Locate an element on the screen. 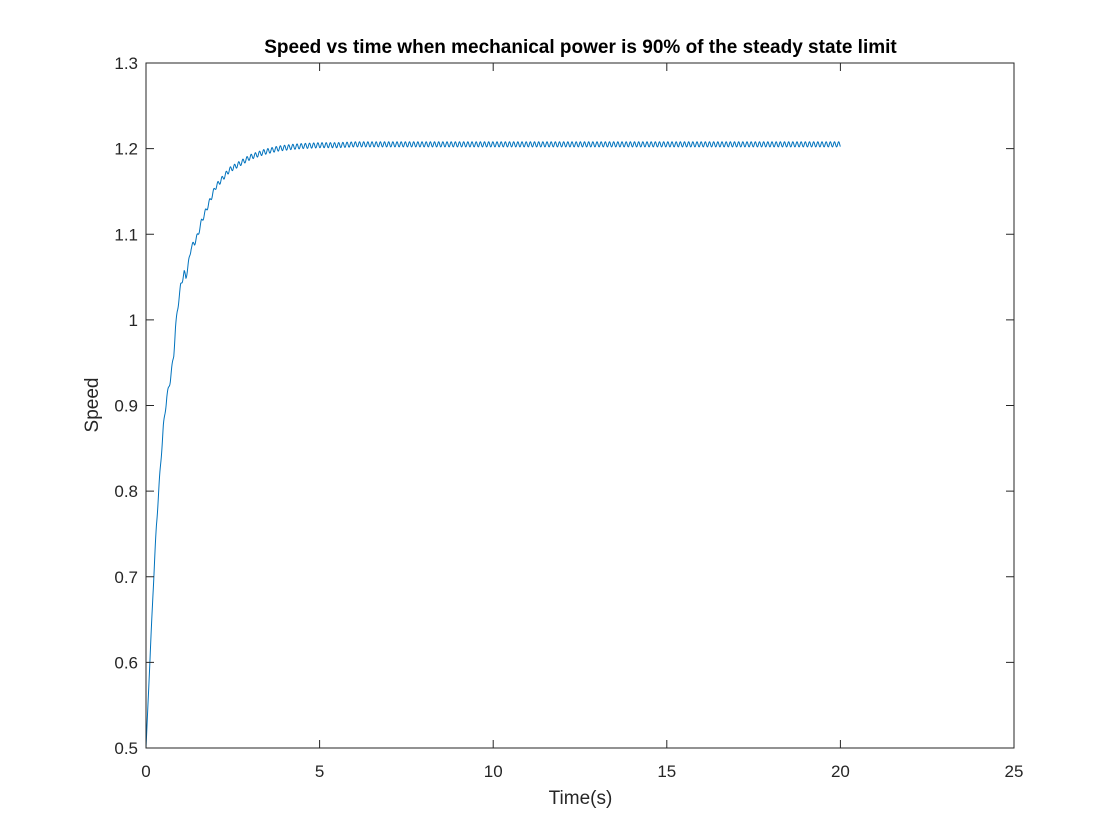 The height and width of the screenshot is (840, 1120). x-tick-label: 25 is located at coordinates (1014, 771).